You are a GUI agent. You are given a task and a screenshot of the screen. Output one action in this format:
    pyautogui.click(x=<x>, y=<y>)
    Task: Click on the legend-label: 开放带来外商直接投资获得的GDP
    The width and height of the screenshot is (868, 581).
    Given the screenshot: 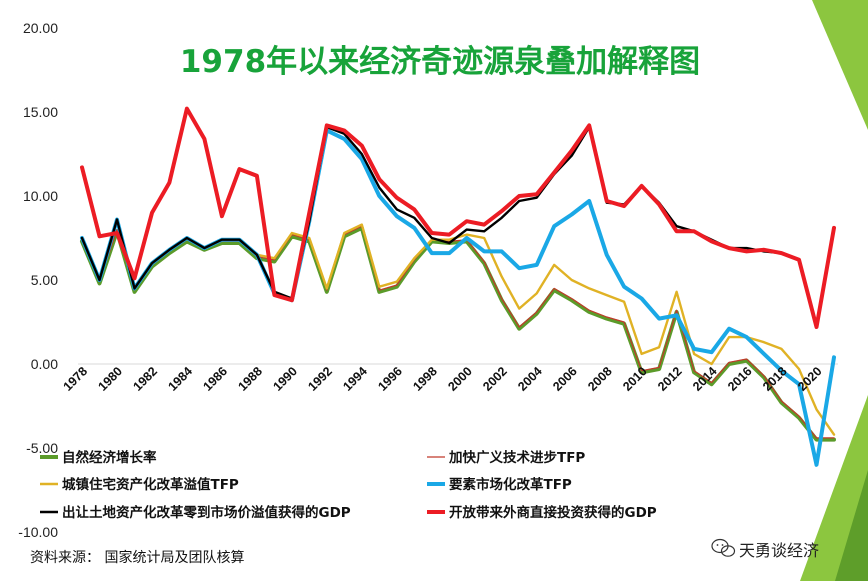 What is the action you would take?
    pyautogui.click(x=553, y=512)
    